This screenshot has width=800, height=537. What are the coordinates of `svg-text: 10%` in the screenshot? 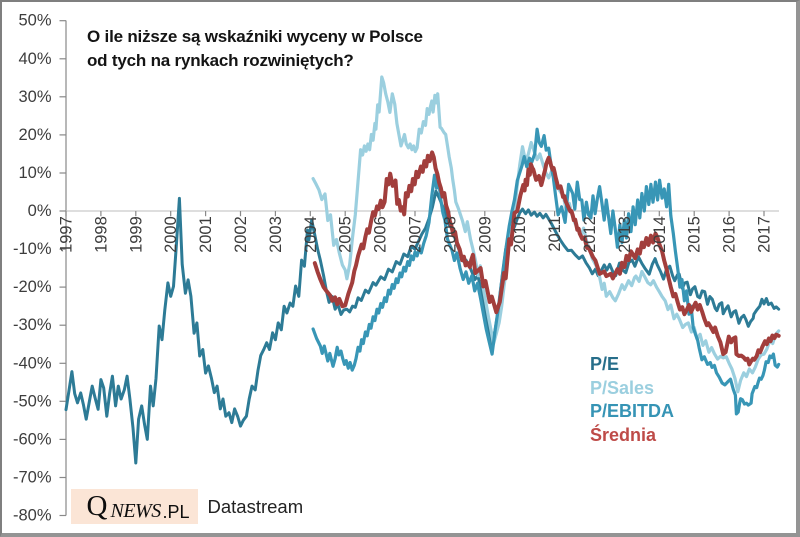 It's located at (34, 173).